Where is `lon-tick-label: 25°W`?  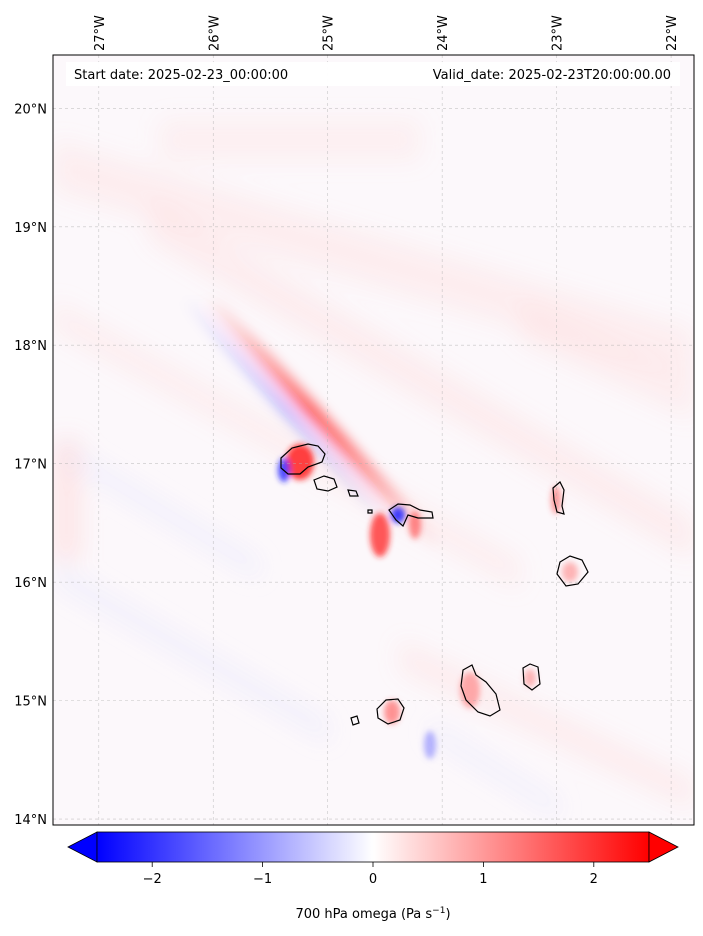
lon-tick-label: 25°W is located at coordinates (329, 33).